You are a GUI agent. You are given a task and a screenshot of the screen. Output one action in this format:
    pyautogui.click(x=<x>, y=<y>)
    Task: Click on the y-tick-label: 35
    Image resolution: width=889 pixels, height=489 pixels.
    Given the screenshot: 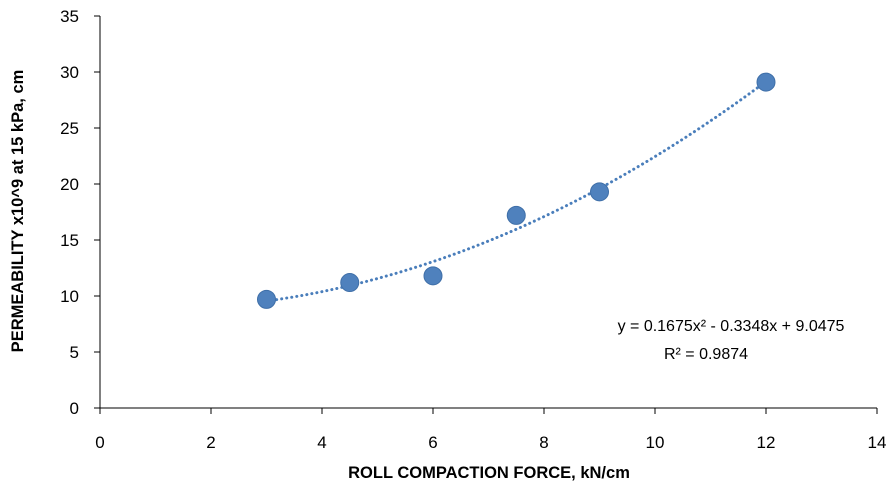 What is the action you would take?
    pyautogui.click(x=69, y=16)
    